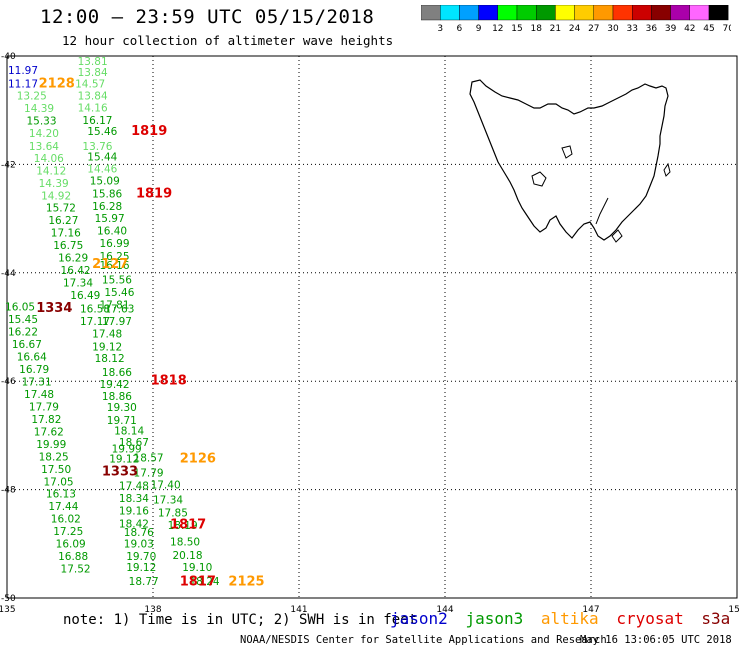 This screenshot has width=740, height=650. I want to click on wave-height-value: 17.63, so click(119, 309).